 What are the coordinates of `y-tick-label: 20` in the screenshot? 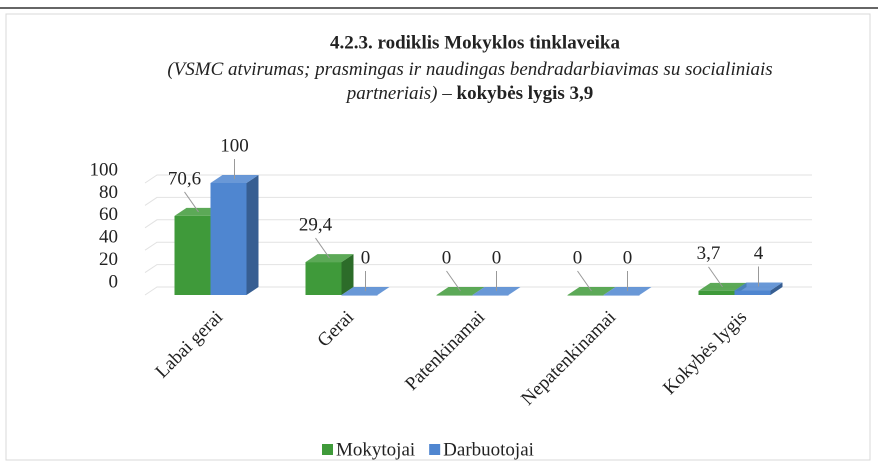 It's located at (108, 259).